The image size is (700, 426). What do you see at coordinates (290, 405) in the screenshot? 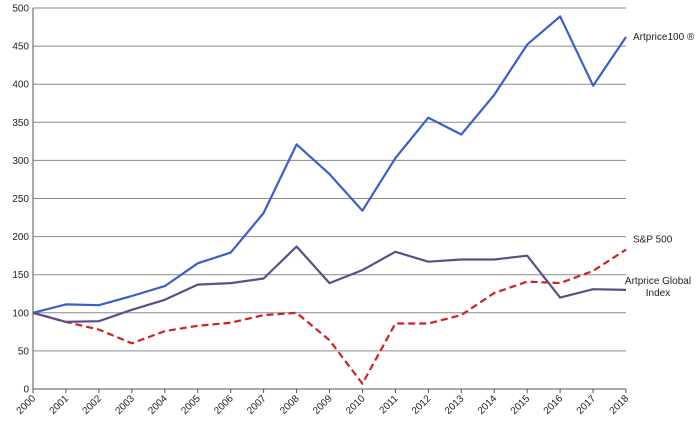
I see `x-tick-label: 2008` at bounding box center [290, 405].